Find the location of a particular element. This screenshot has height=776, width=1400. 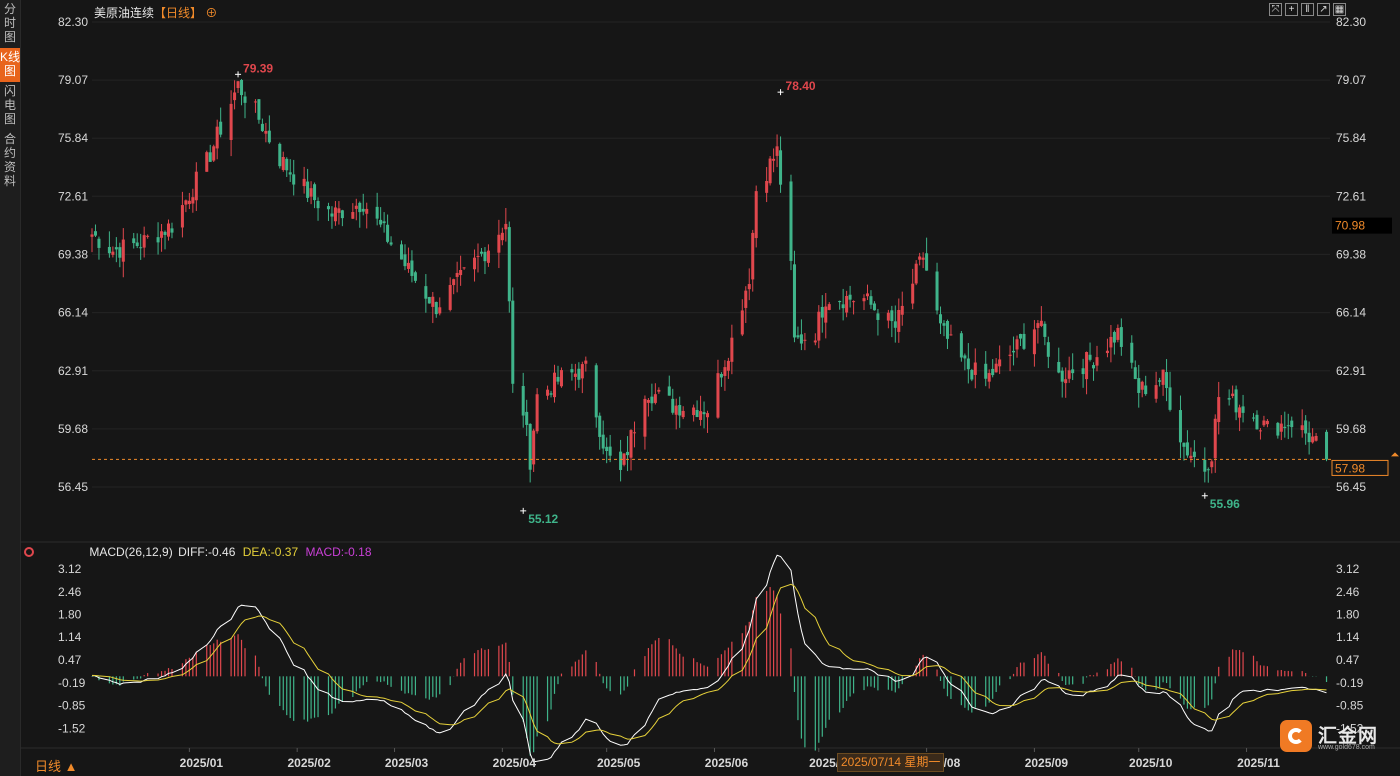

logo: 汇金网 www.gold678.com is located at coordinates (1335, 737).